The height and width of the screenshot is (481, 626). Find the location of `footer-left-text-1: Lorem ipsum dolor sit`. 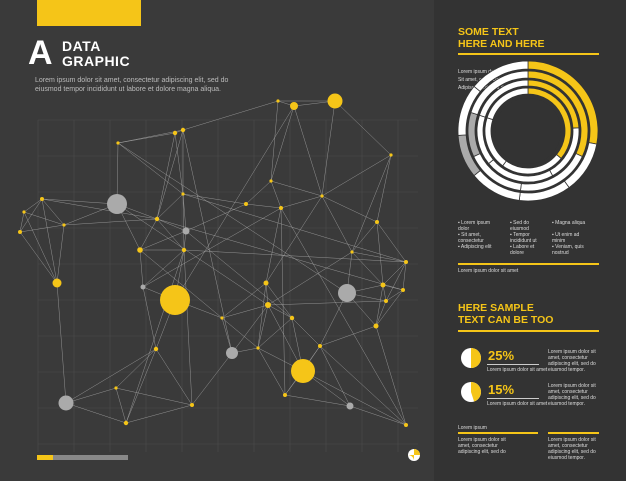

footer-left-text-1: Lorem ipsum dolor sit is located at coordinates (482, 440).